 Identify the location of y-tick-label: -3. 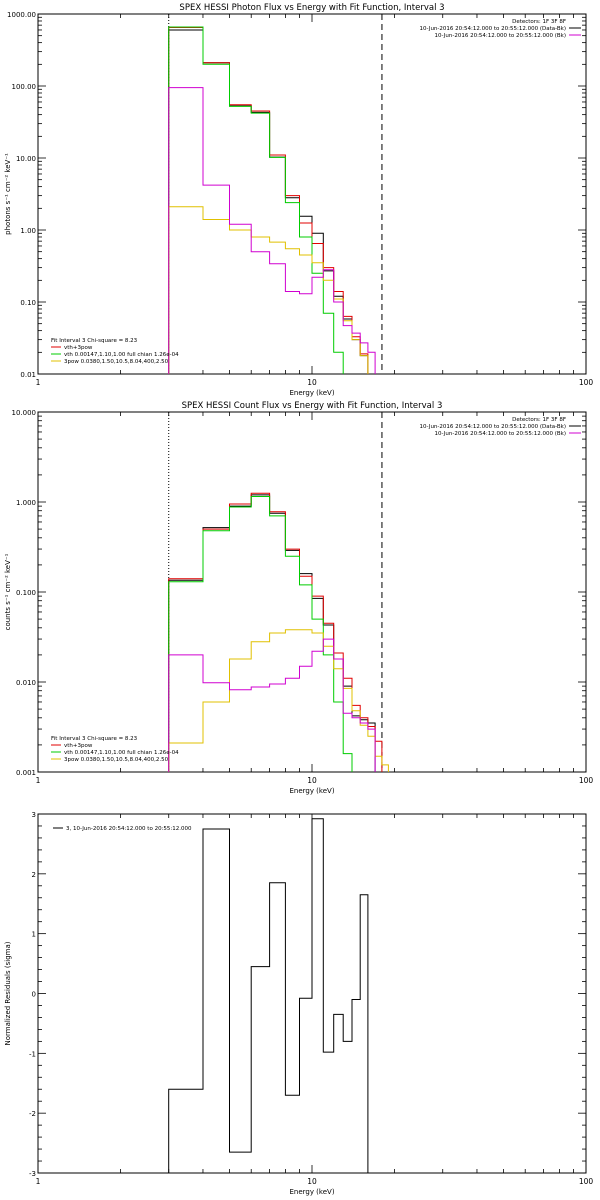
(32, 1174).